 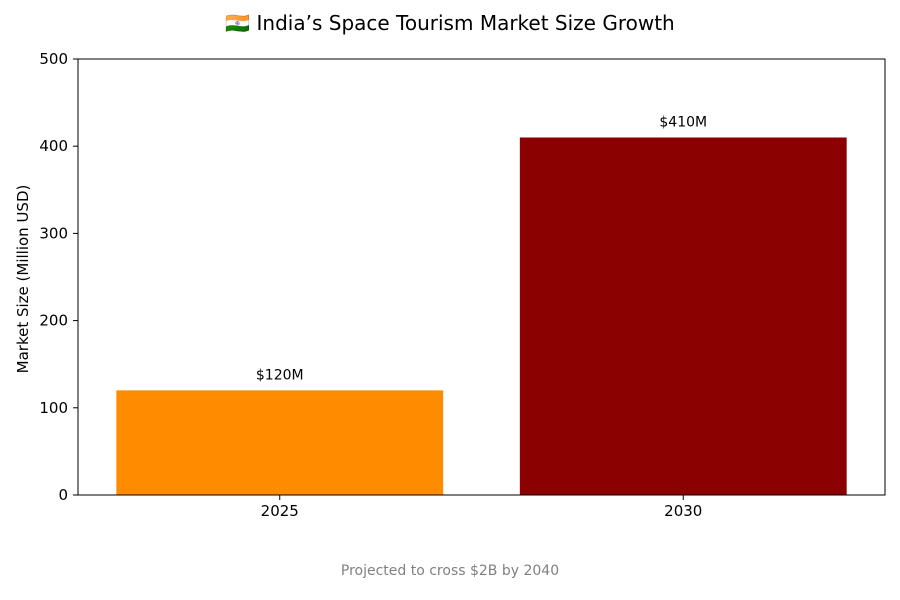 What do you see at coordinates (53, 59) in the screenshot?
I see `y-tick-label: 500` at bounding box center [53, 59].